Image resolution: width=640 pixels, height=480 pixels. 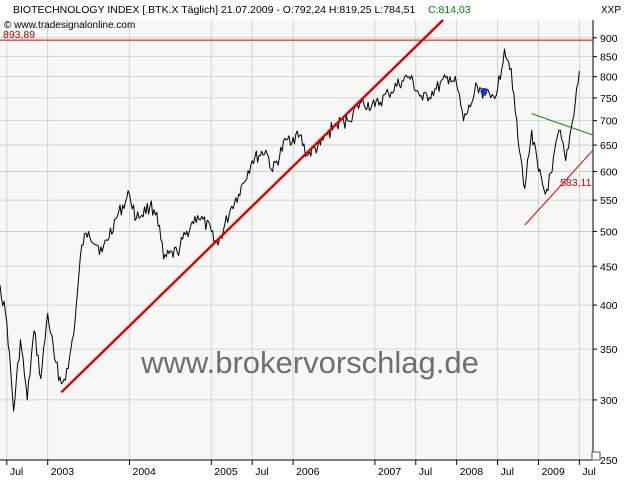 I want to click on support-value-label: 583,11, so click(x=575, y=183).